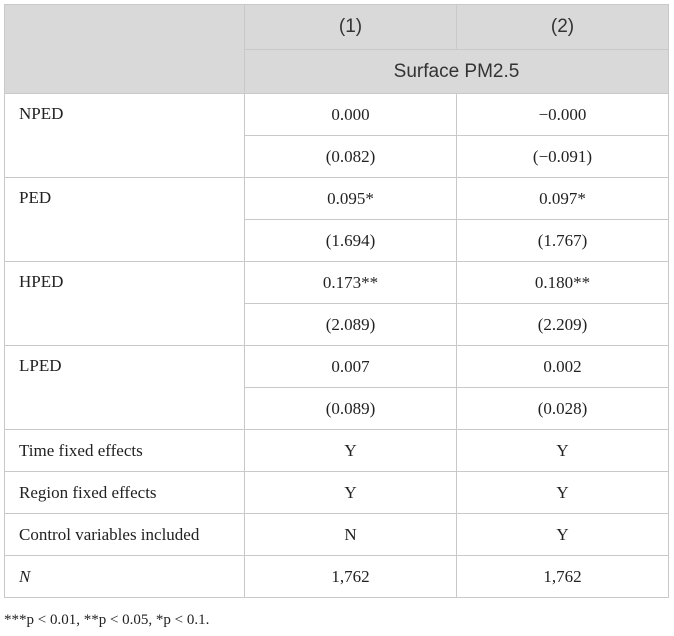 The width and height of the screenshot is (674, 636). I want to click on table-row: NPED 0.000 −0.000, so click(336, 135).